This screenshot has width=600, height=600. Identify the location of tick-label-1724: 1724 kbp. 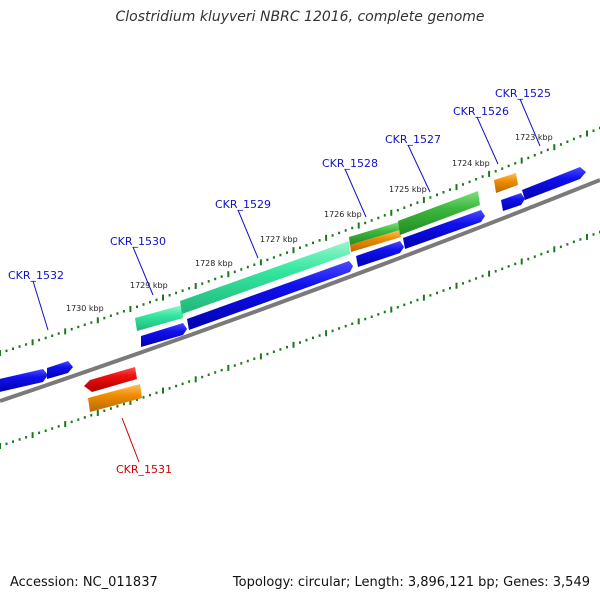
(471, 163).